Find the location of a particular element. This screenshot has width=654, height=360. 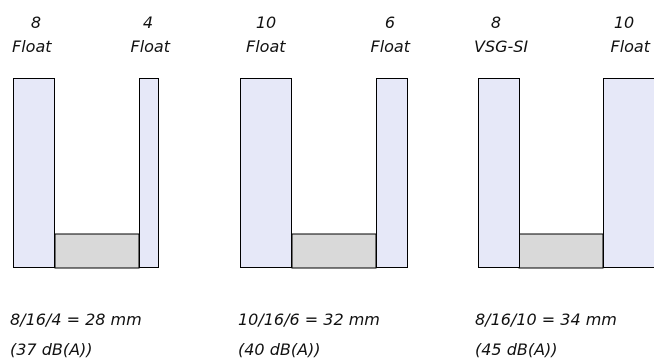

unit3-rating: (45 dB(A)) is located at coordinates (516, 350).